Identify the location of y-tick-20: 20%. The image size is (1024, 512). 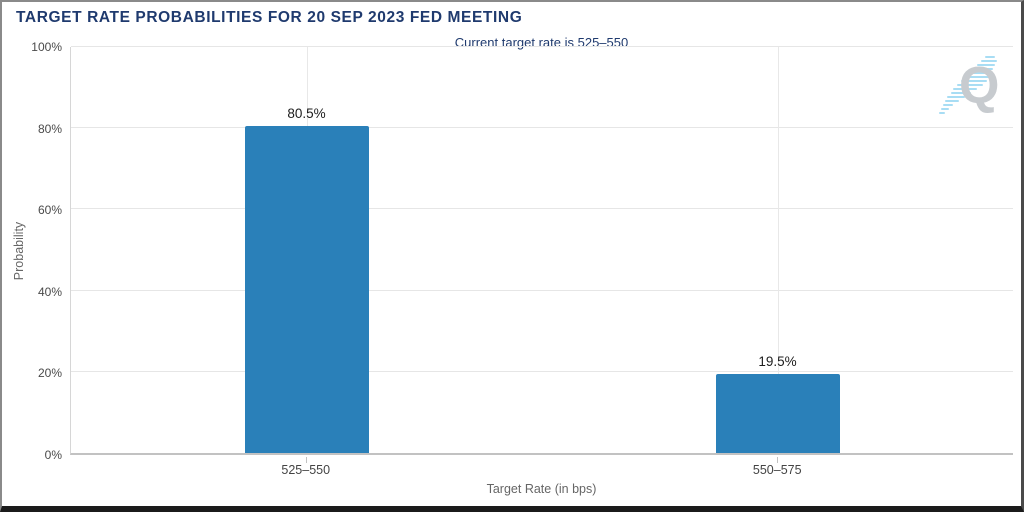
(49, 373).